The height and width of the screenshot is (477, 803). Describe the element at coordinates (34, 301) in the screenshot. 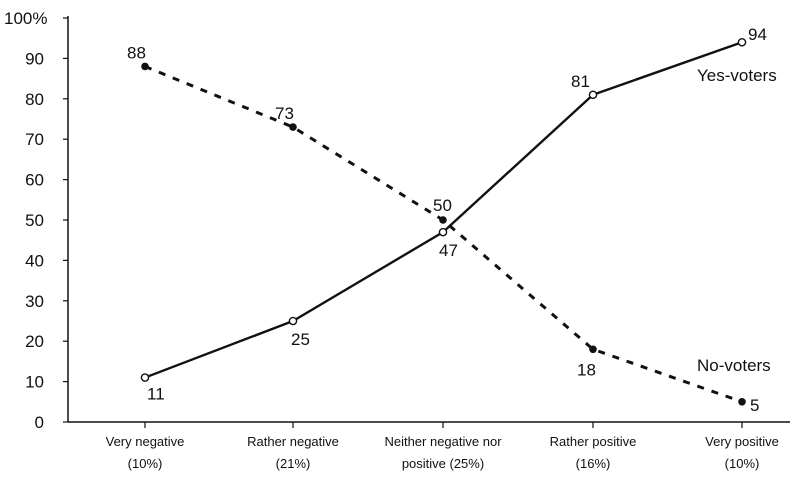

I see `y-tick-label: 30` at that location.